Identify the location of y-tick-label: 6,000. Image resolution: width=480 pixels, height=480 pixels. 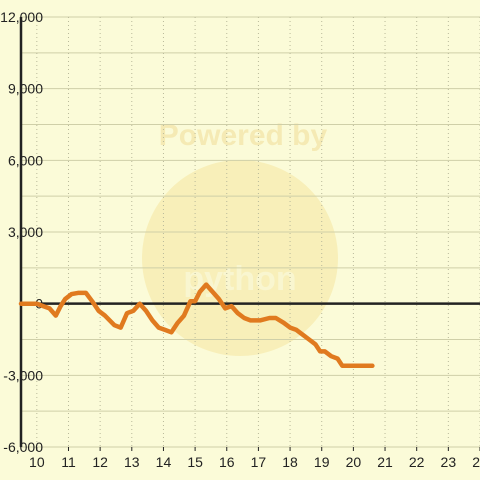
(25, 160).